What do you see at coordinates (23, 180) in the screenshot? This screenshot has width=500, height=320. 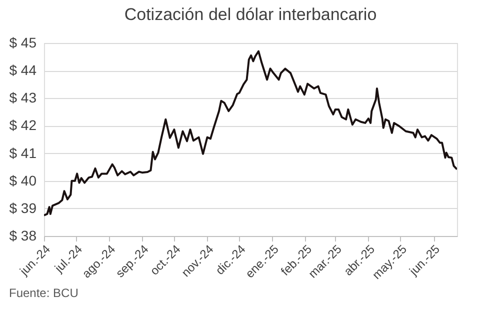 I see `y-tick-label: $ 40` at bounding box center [23, 180].